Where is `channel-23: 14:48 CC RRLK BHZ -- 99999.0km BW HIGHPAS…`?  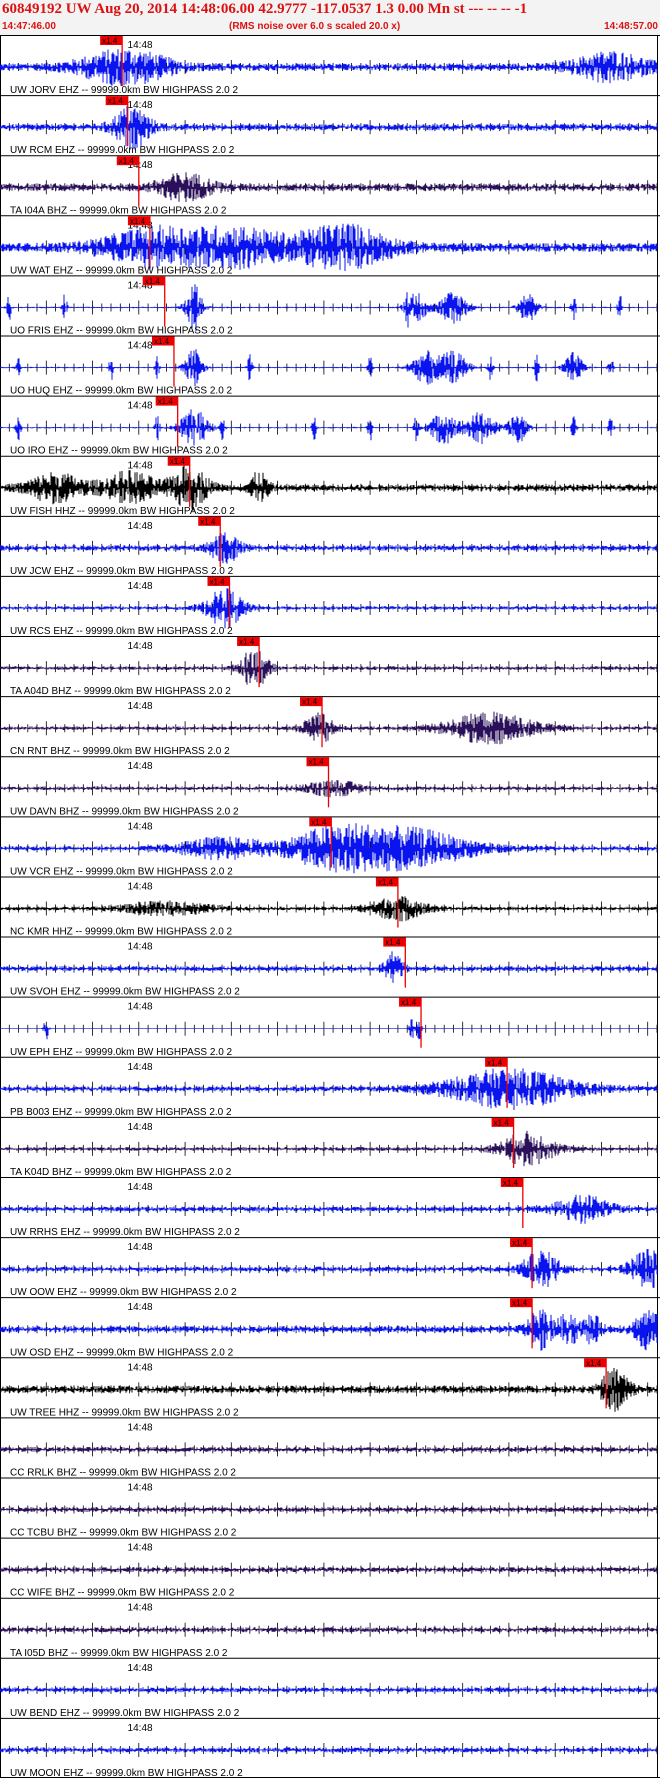
channel-23: 14:48 CC RRLK BHZ -- 99999.0km BW HIGHPAS… is located at coordinates (330, 1447).